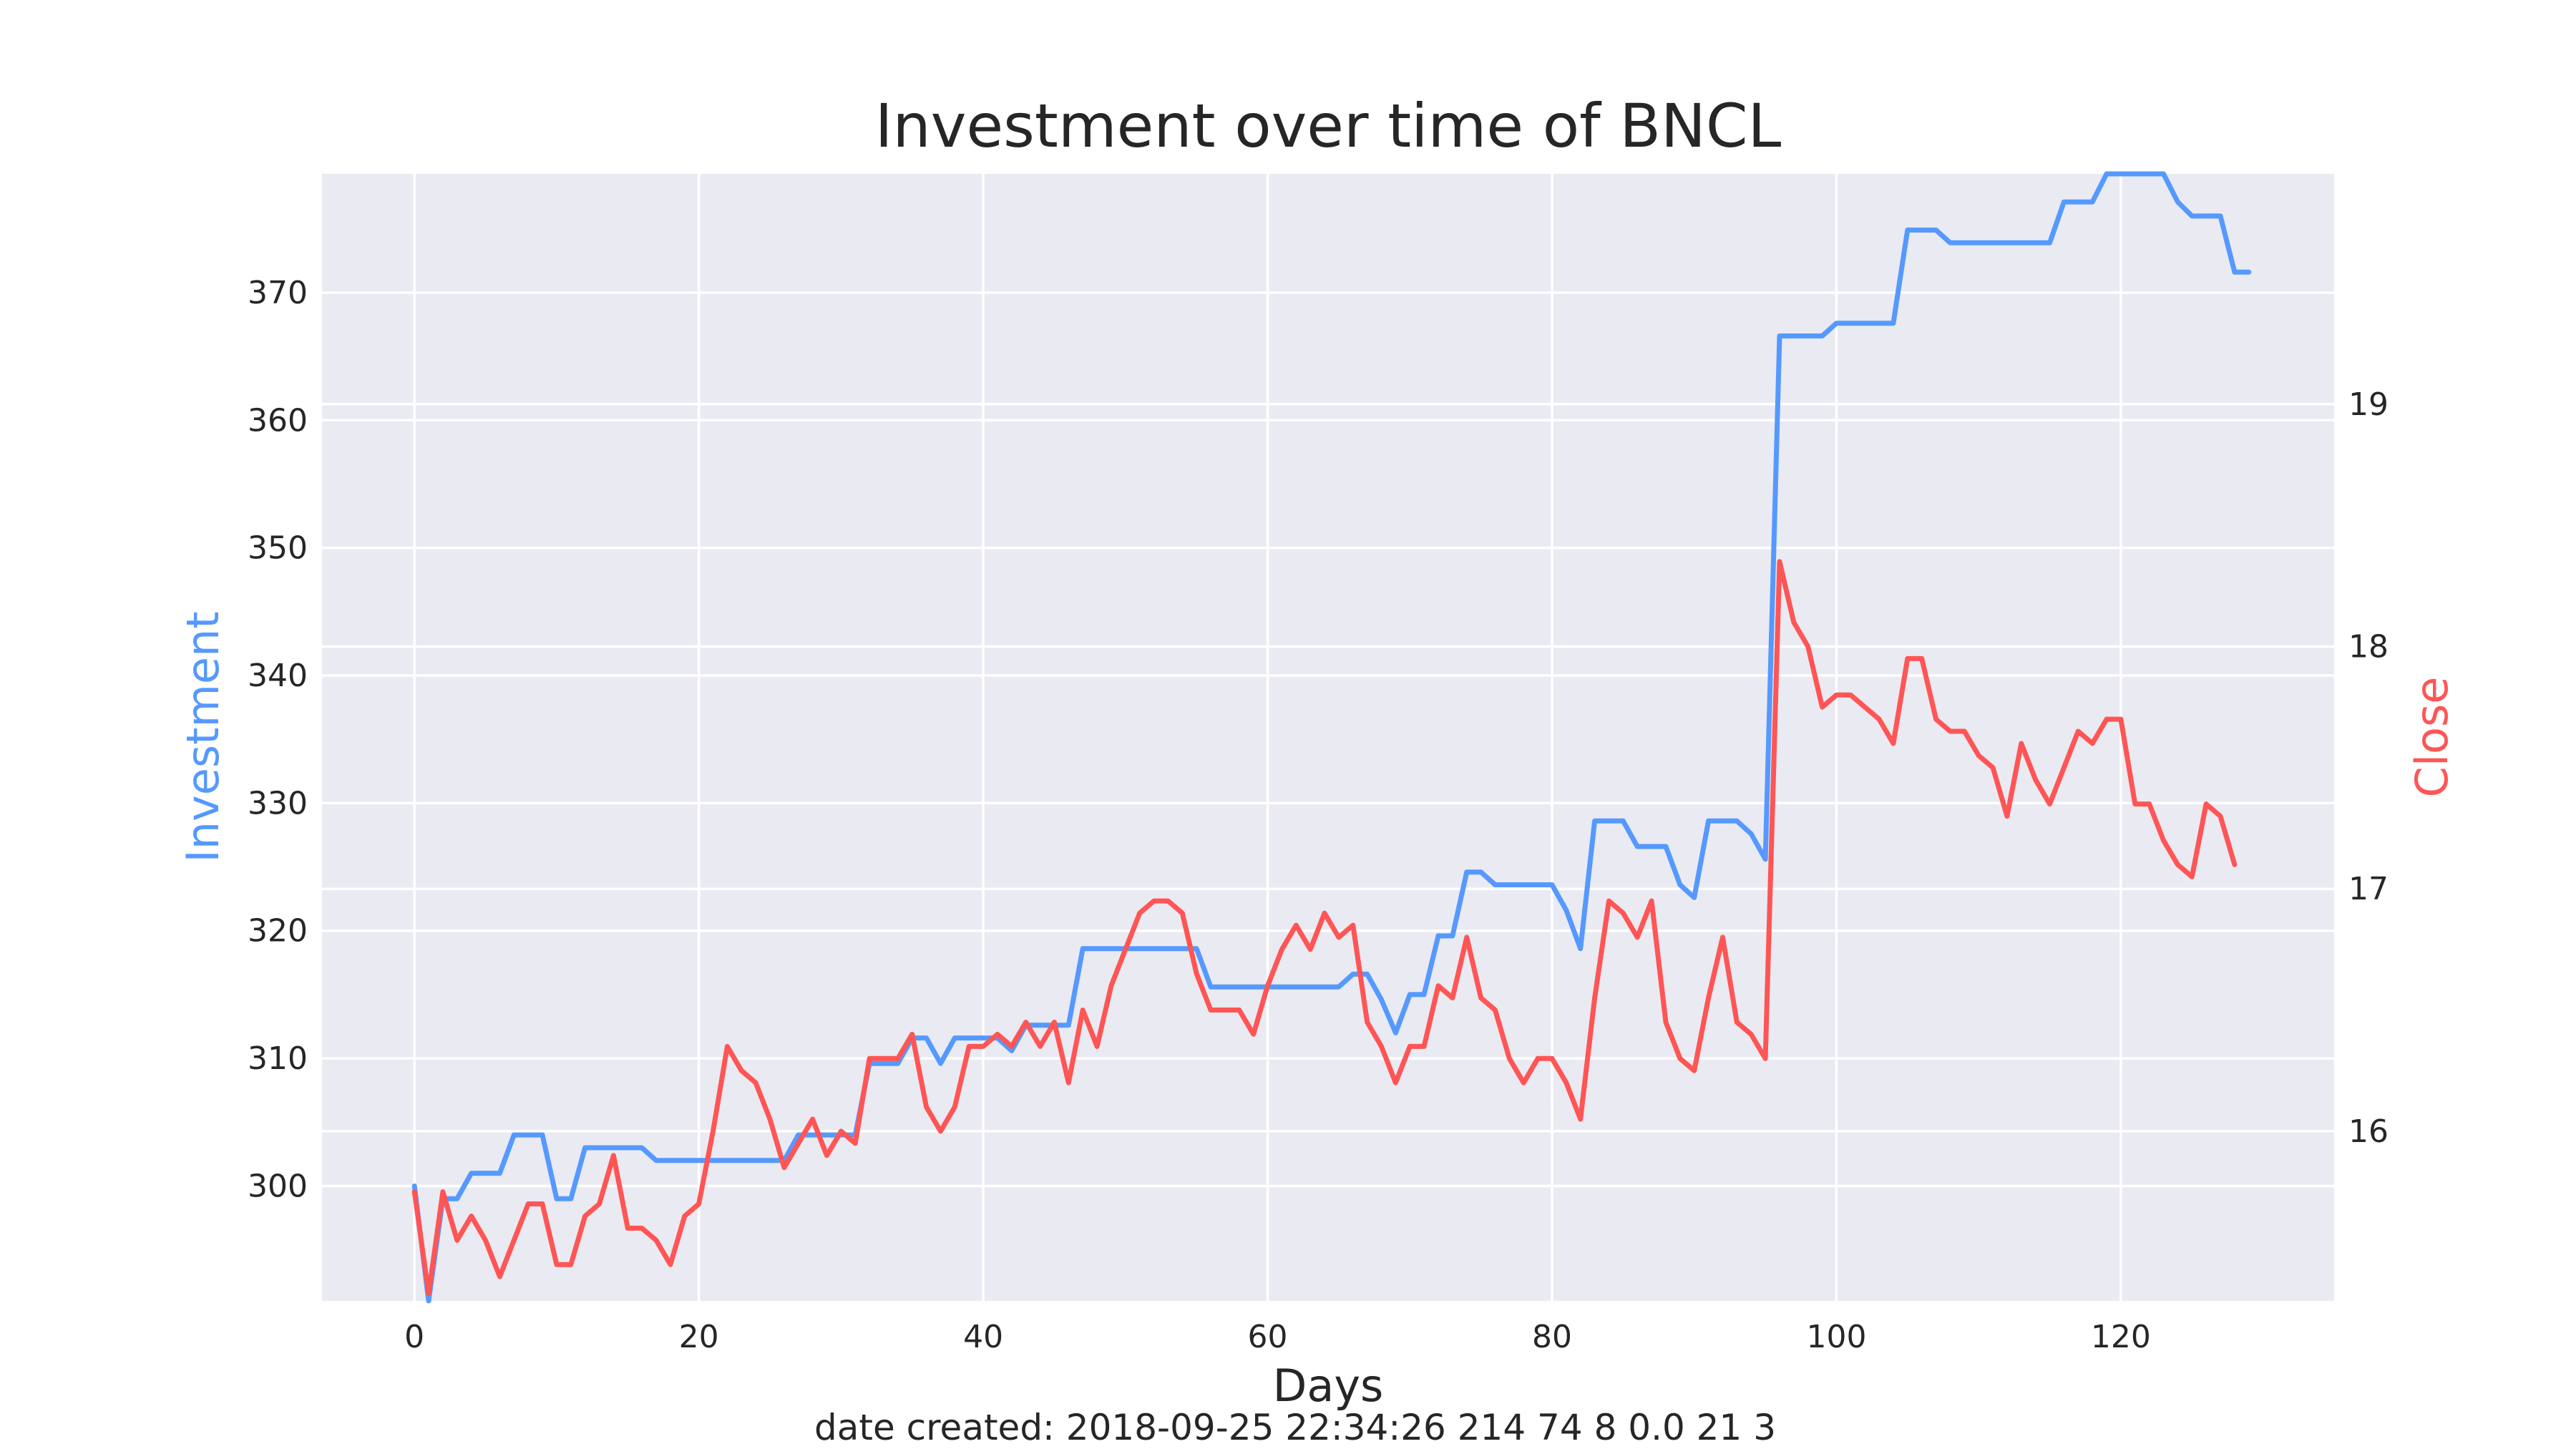 The image size is (2576, 1449). I want to click on y-left-tick-label: 350, so click(278, 548).